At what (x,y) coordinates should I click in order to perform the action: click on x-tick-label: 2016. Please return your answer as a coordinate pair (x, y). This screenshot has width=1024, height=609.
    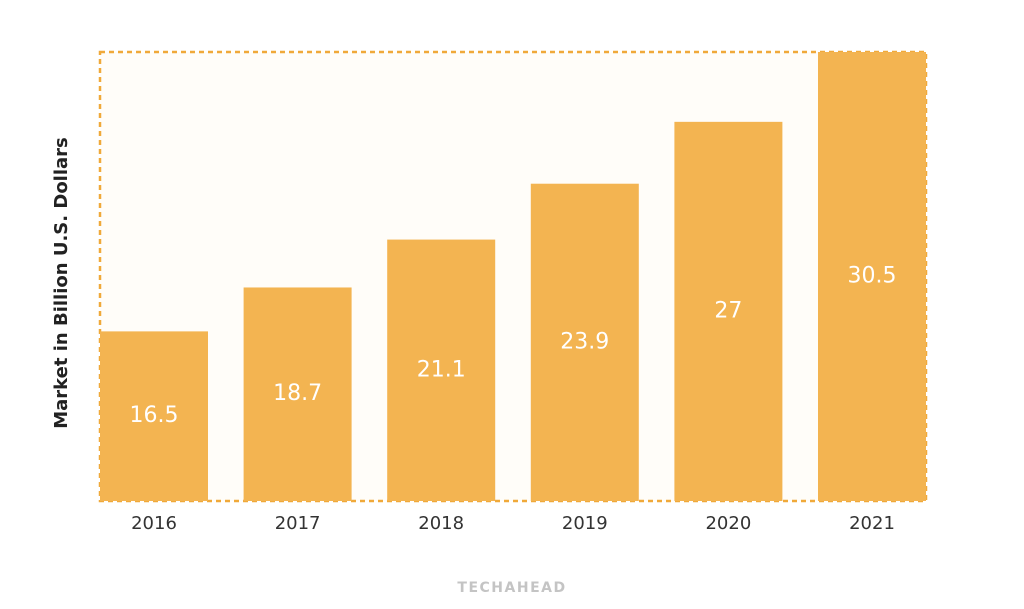
    Looking at the image, I should click on (154, 523).